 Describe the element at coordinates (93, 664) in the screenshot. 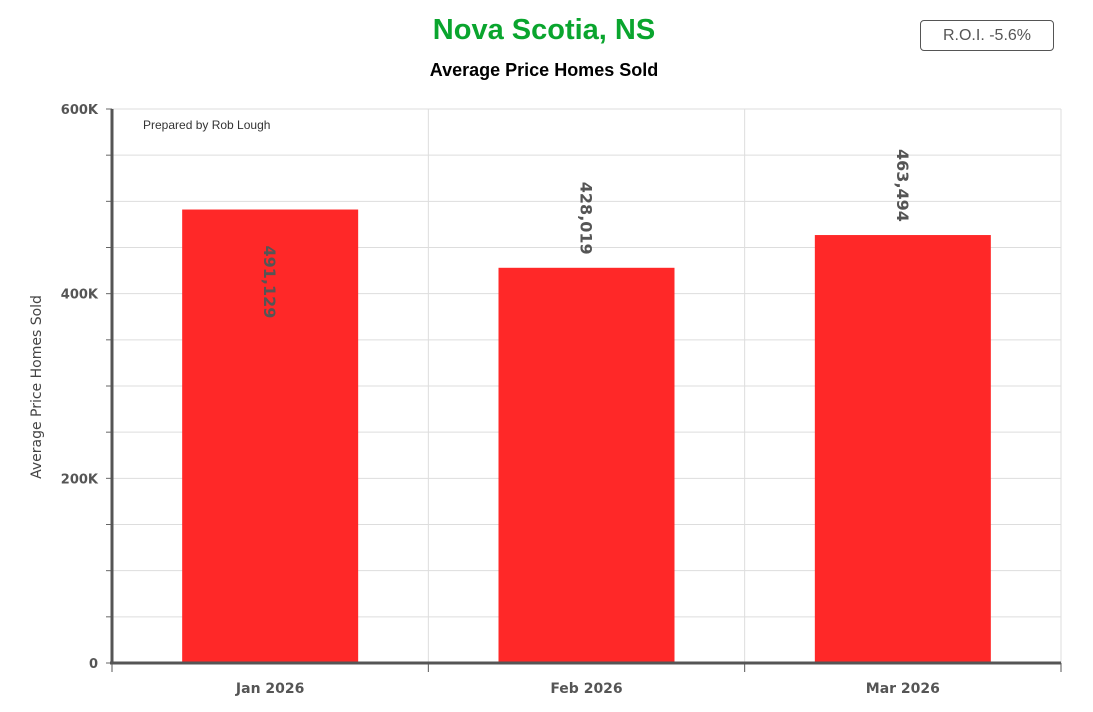

I see `y-tick-label: 0` at that location.